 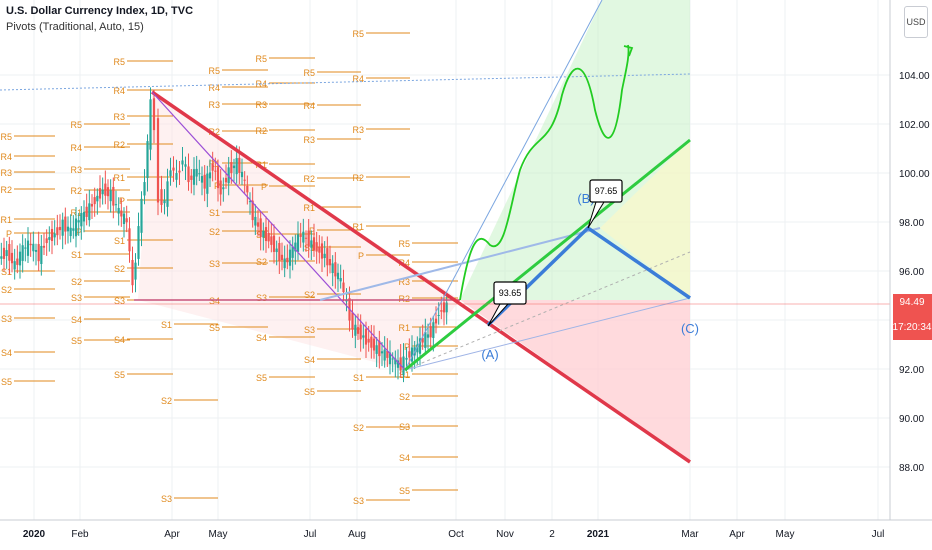 What do you see at coordinates (489, 354) in the screenshot?
I see `wave-label-a: (A)` at bounding box center [489, 354].